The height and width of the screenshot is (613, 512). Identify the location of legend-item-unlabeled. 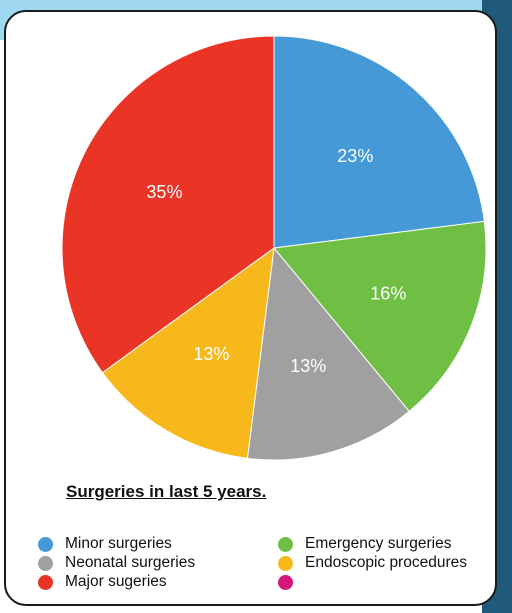
(291, 582).